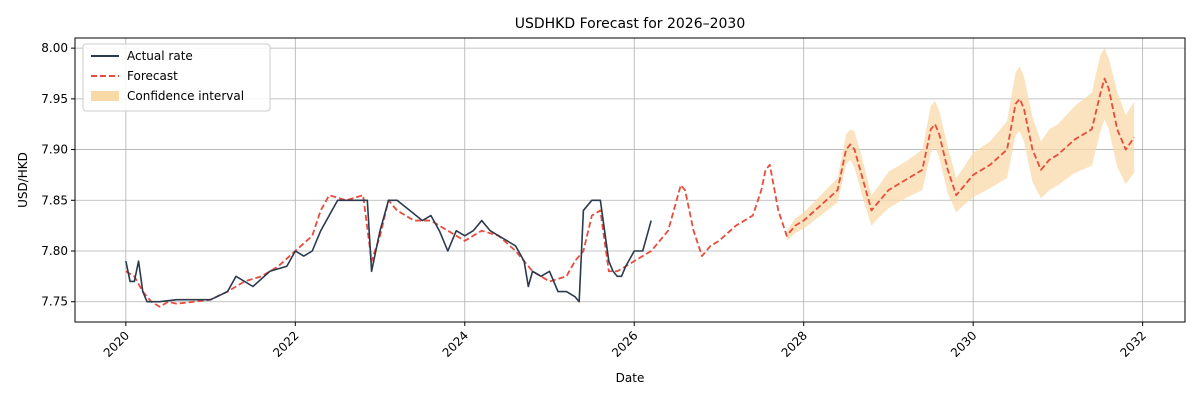 This screenshot has width=1200, height=404. I want to click on x-tick-label: 2030, so click(963, 343).